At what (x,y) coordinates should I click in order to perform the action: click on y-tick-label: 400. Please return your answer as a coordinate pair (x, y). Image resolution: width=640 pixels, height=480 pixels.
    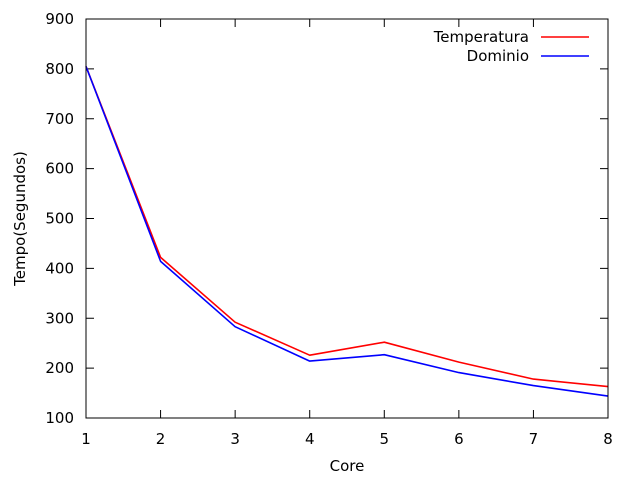
    Looking at the image, I should click on (59, 268).